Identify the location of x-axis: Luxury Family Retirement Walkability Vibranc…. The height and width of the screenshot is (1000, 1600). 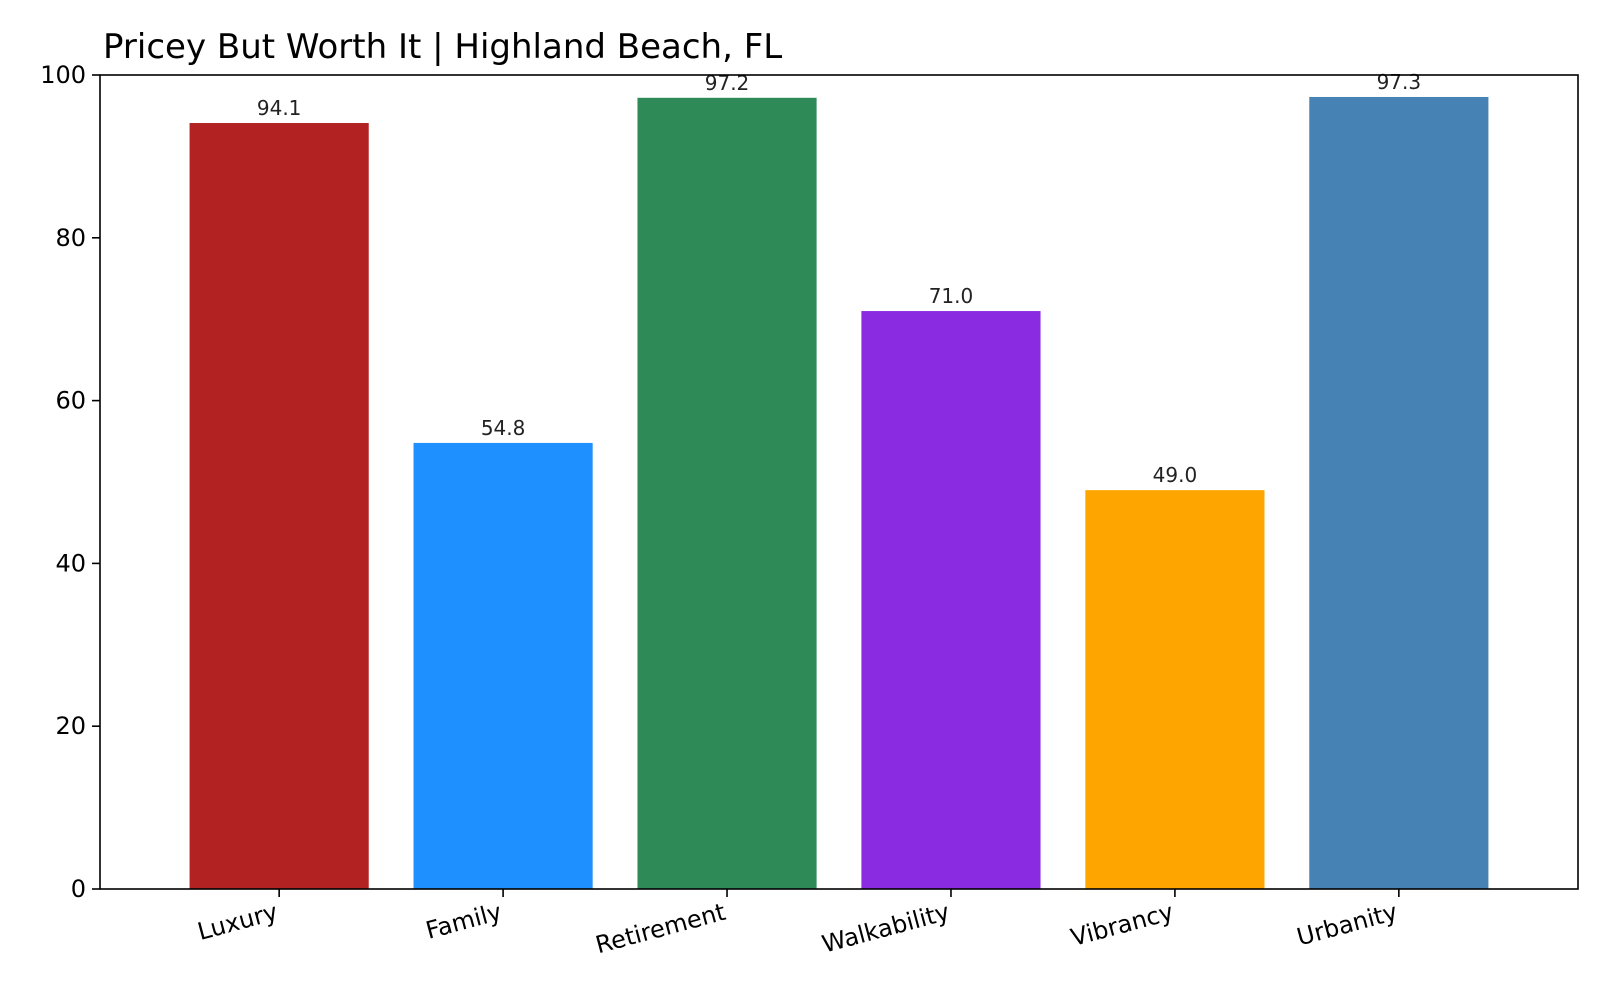
(798, 924).